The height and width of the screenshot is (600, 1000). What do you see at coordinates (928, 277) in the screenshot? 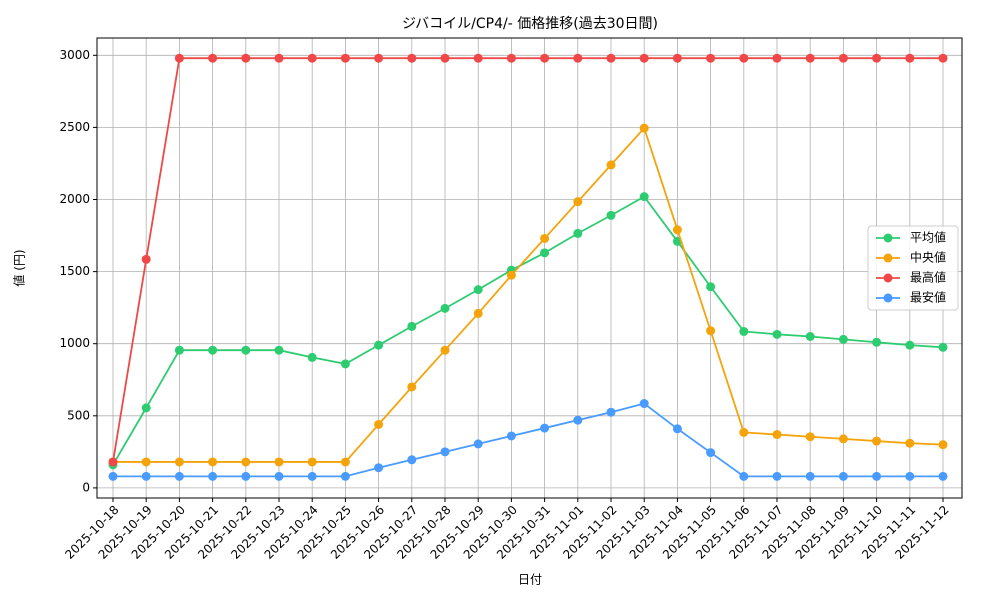
I see `legend-label: 最高値` at bounding box center [928, 277].